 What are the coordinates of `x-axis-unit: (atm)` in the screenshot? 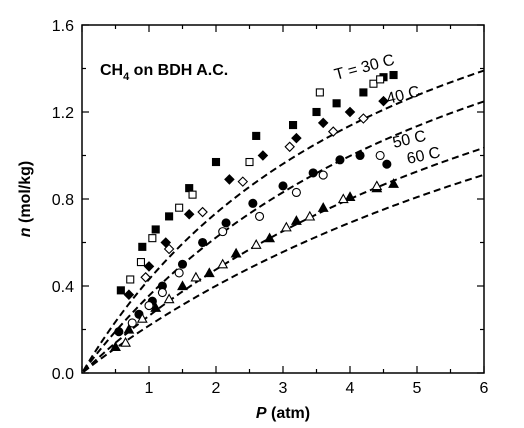 It's located at (289, 413).